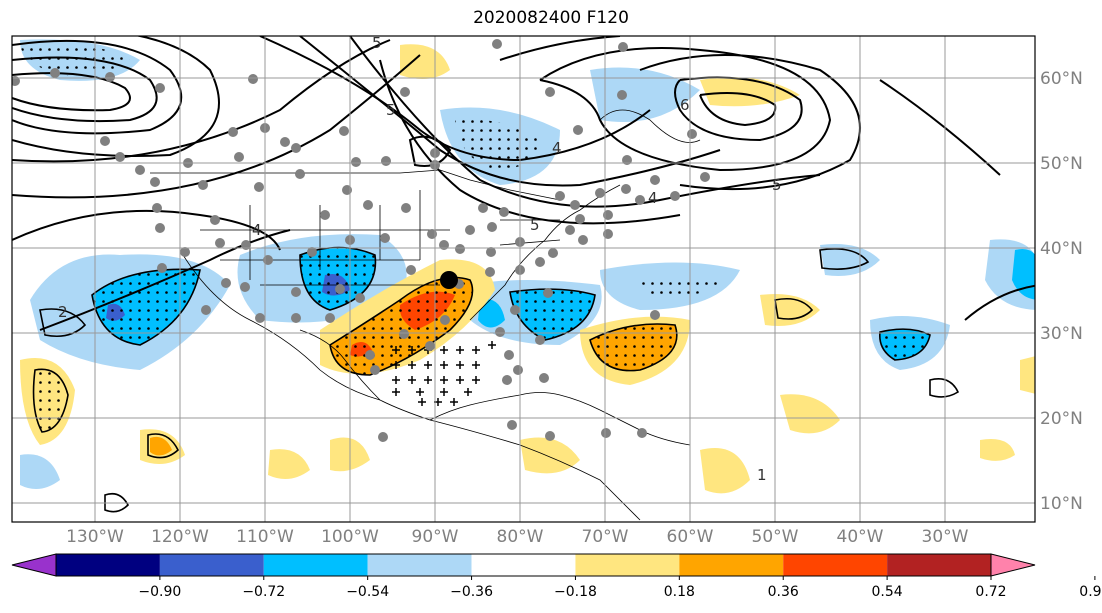 The width and height of the screenshot is (1102, 613). What do you see at coordinates (180, 537) in the screenshot?
I see `lon-label: 120°W` at bounding box center [180, 537].